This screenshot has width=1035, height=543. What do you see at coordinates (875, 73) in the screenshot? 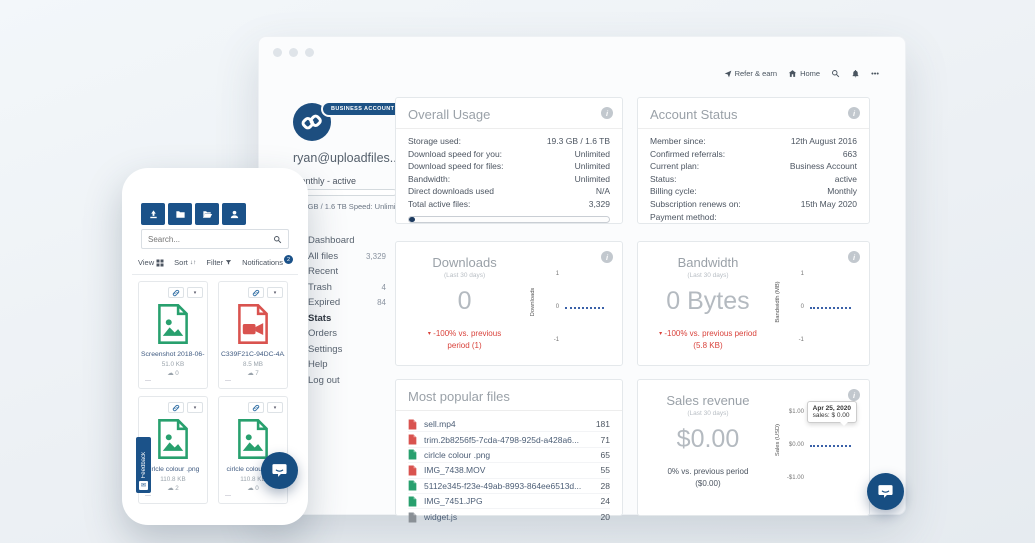
I see `more-menu-button: •••` at bounding box center [875, 73].